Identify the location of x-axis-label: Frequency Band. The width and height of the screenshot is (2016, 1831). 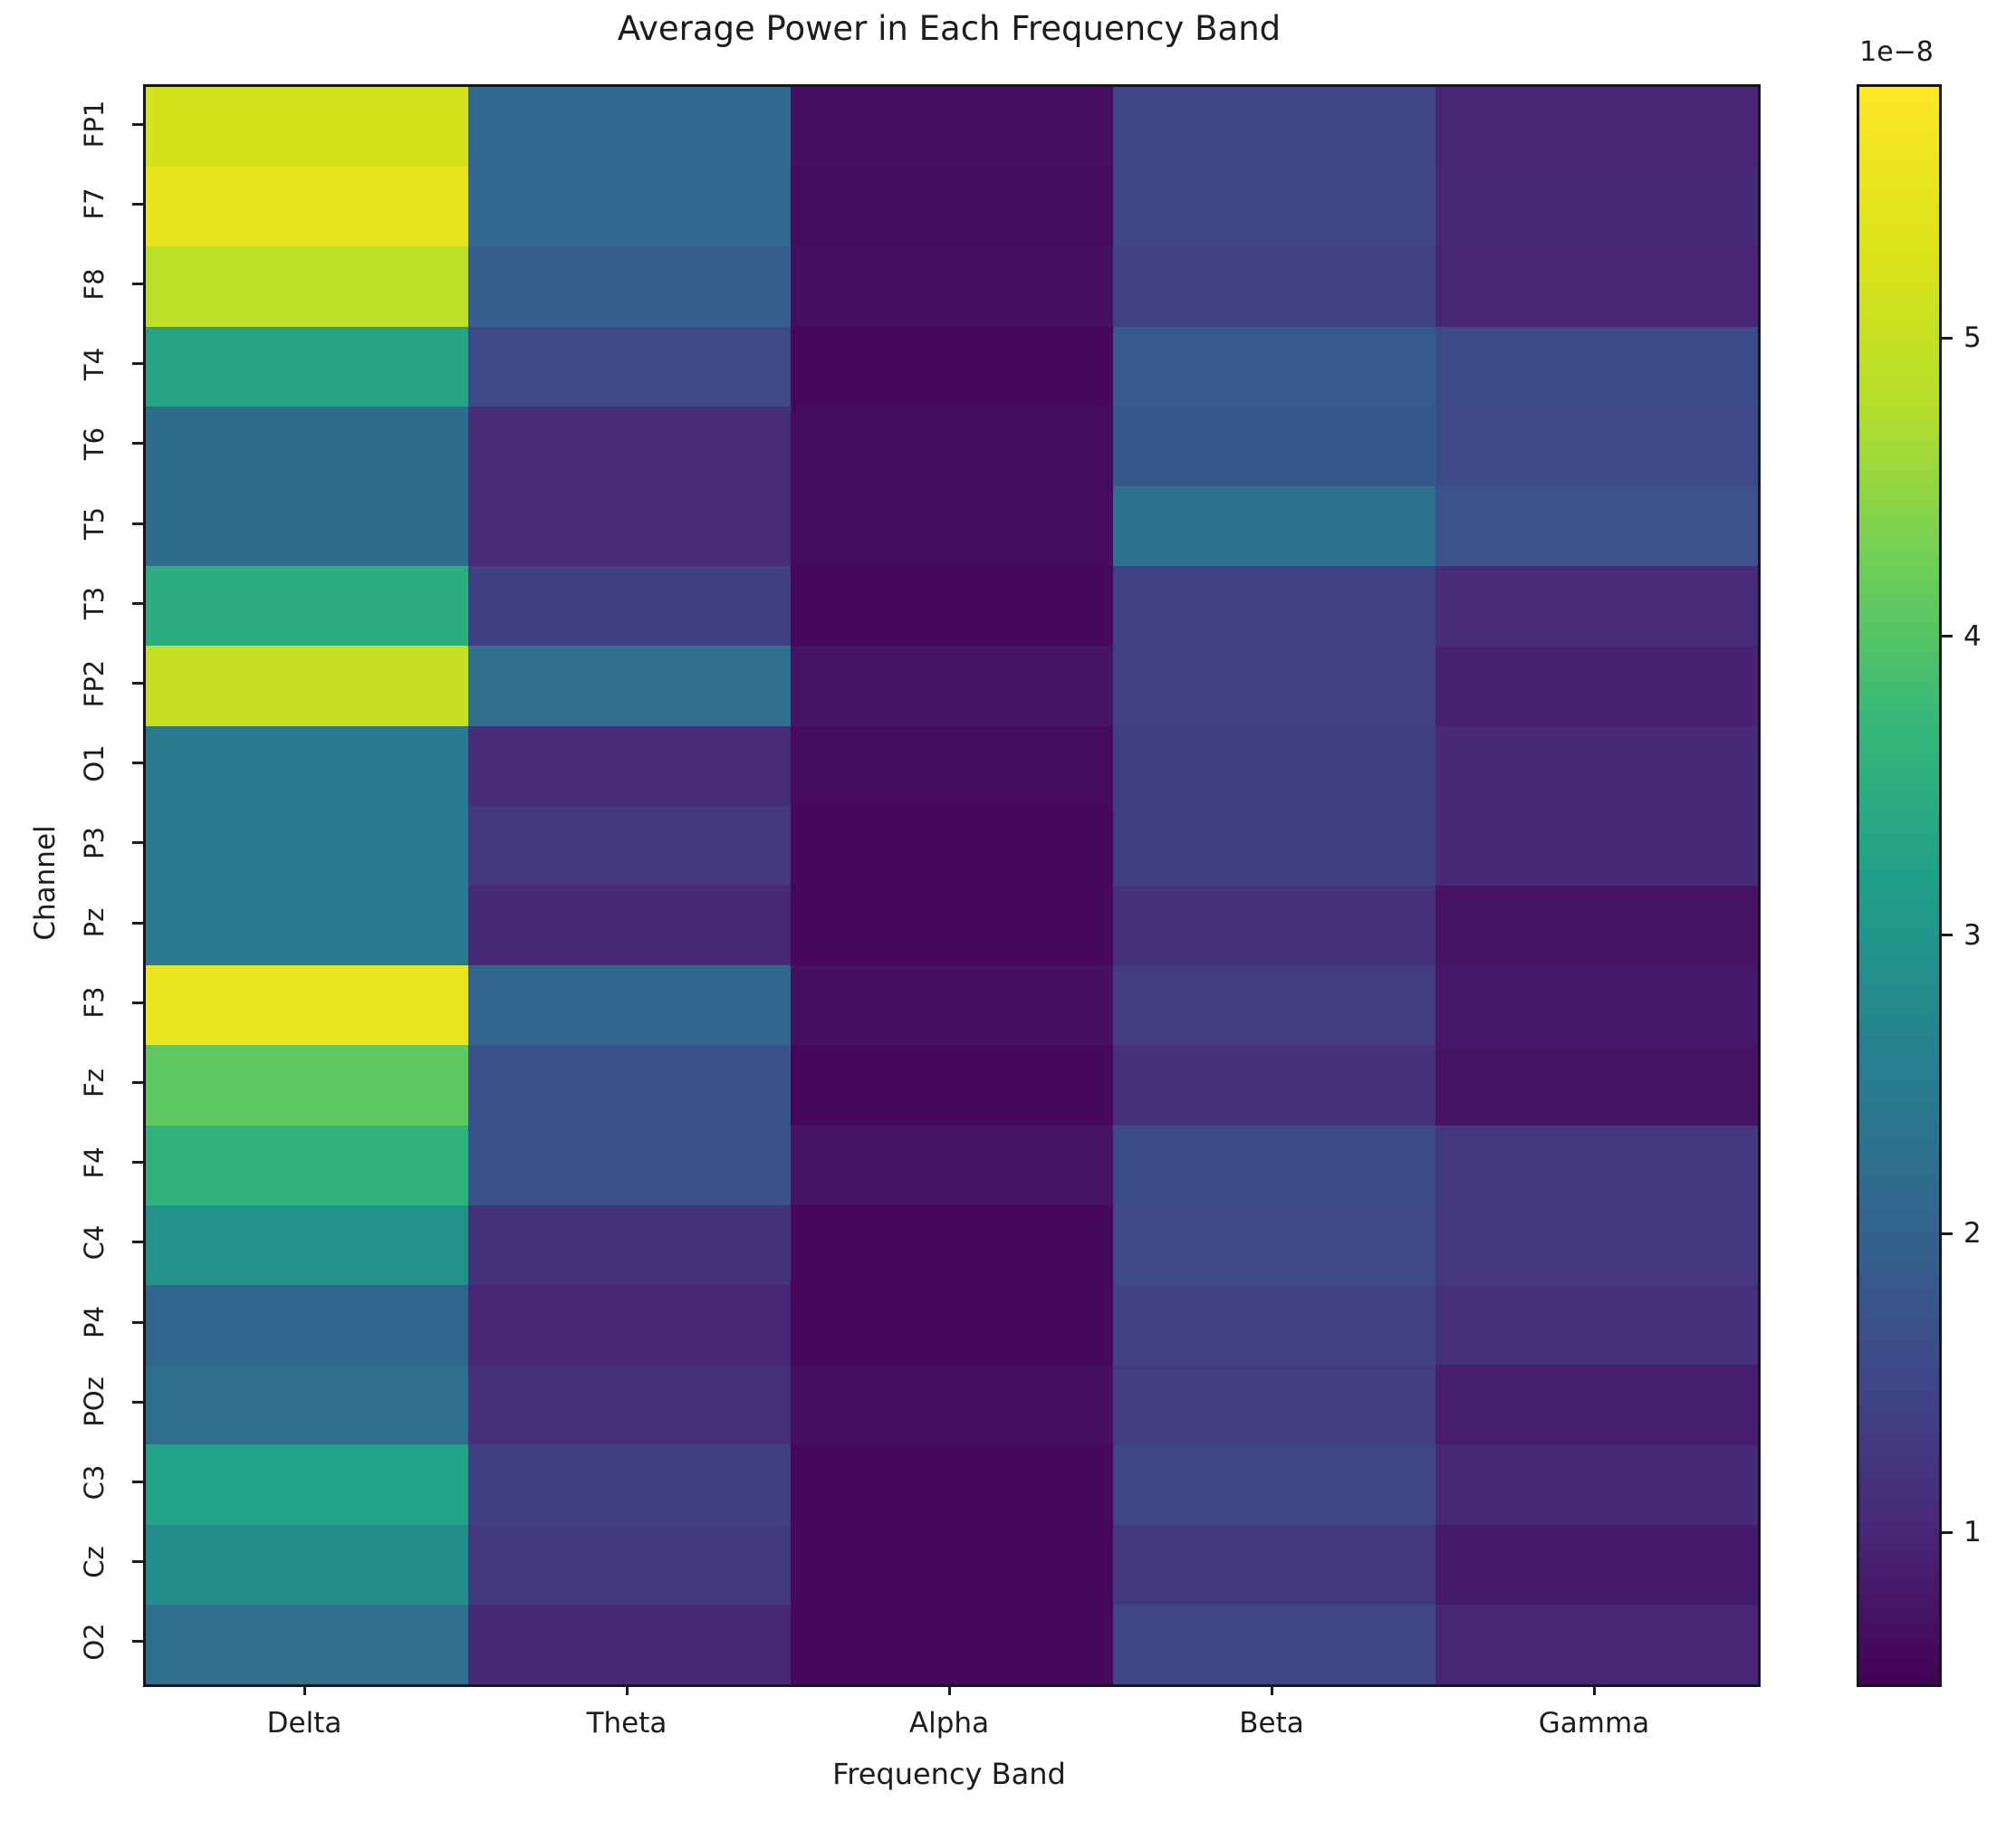
(949, 1774).